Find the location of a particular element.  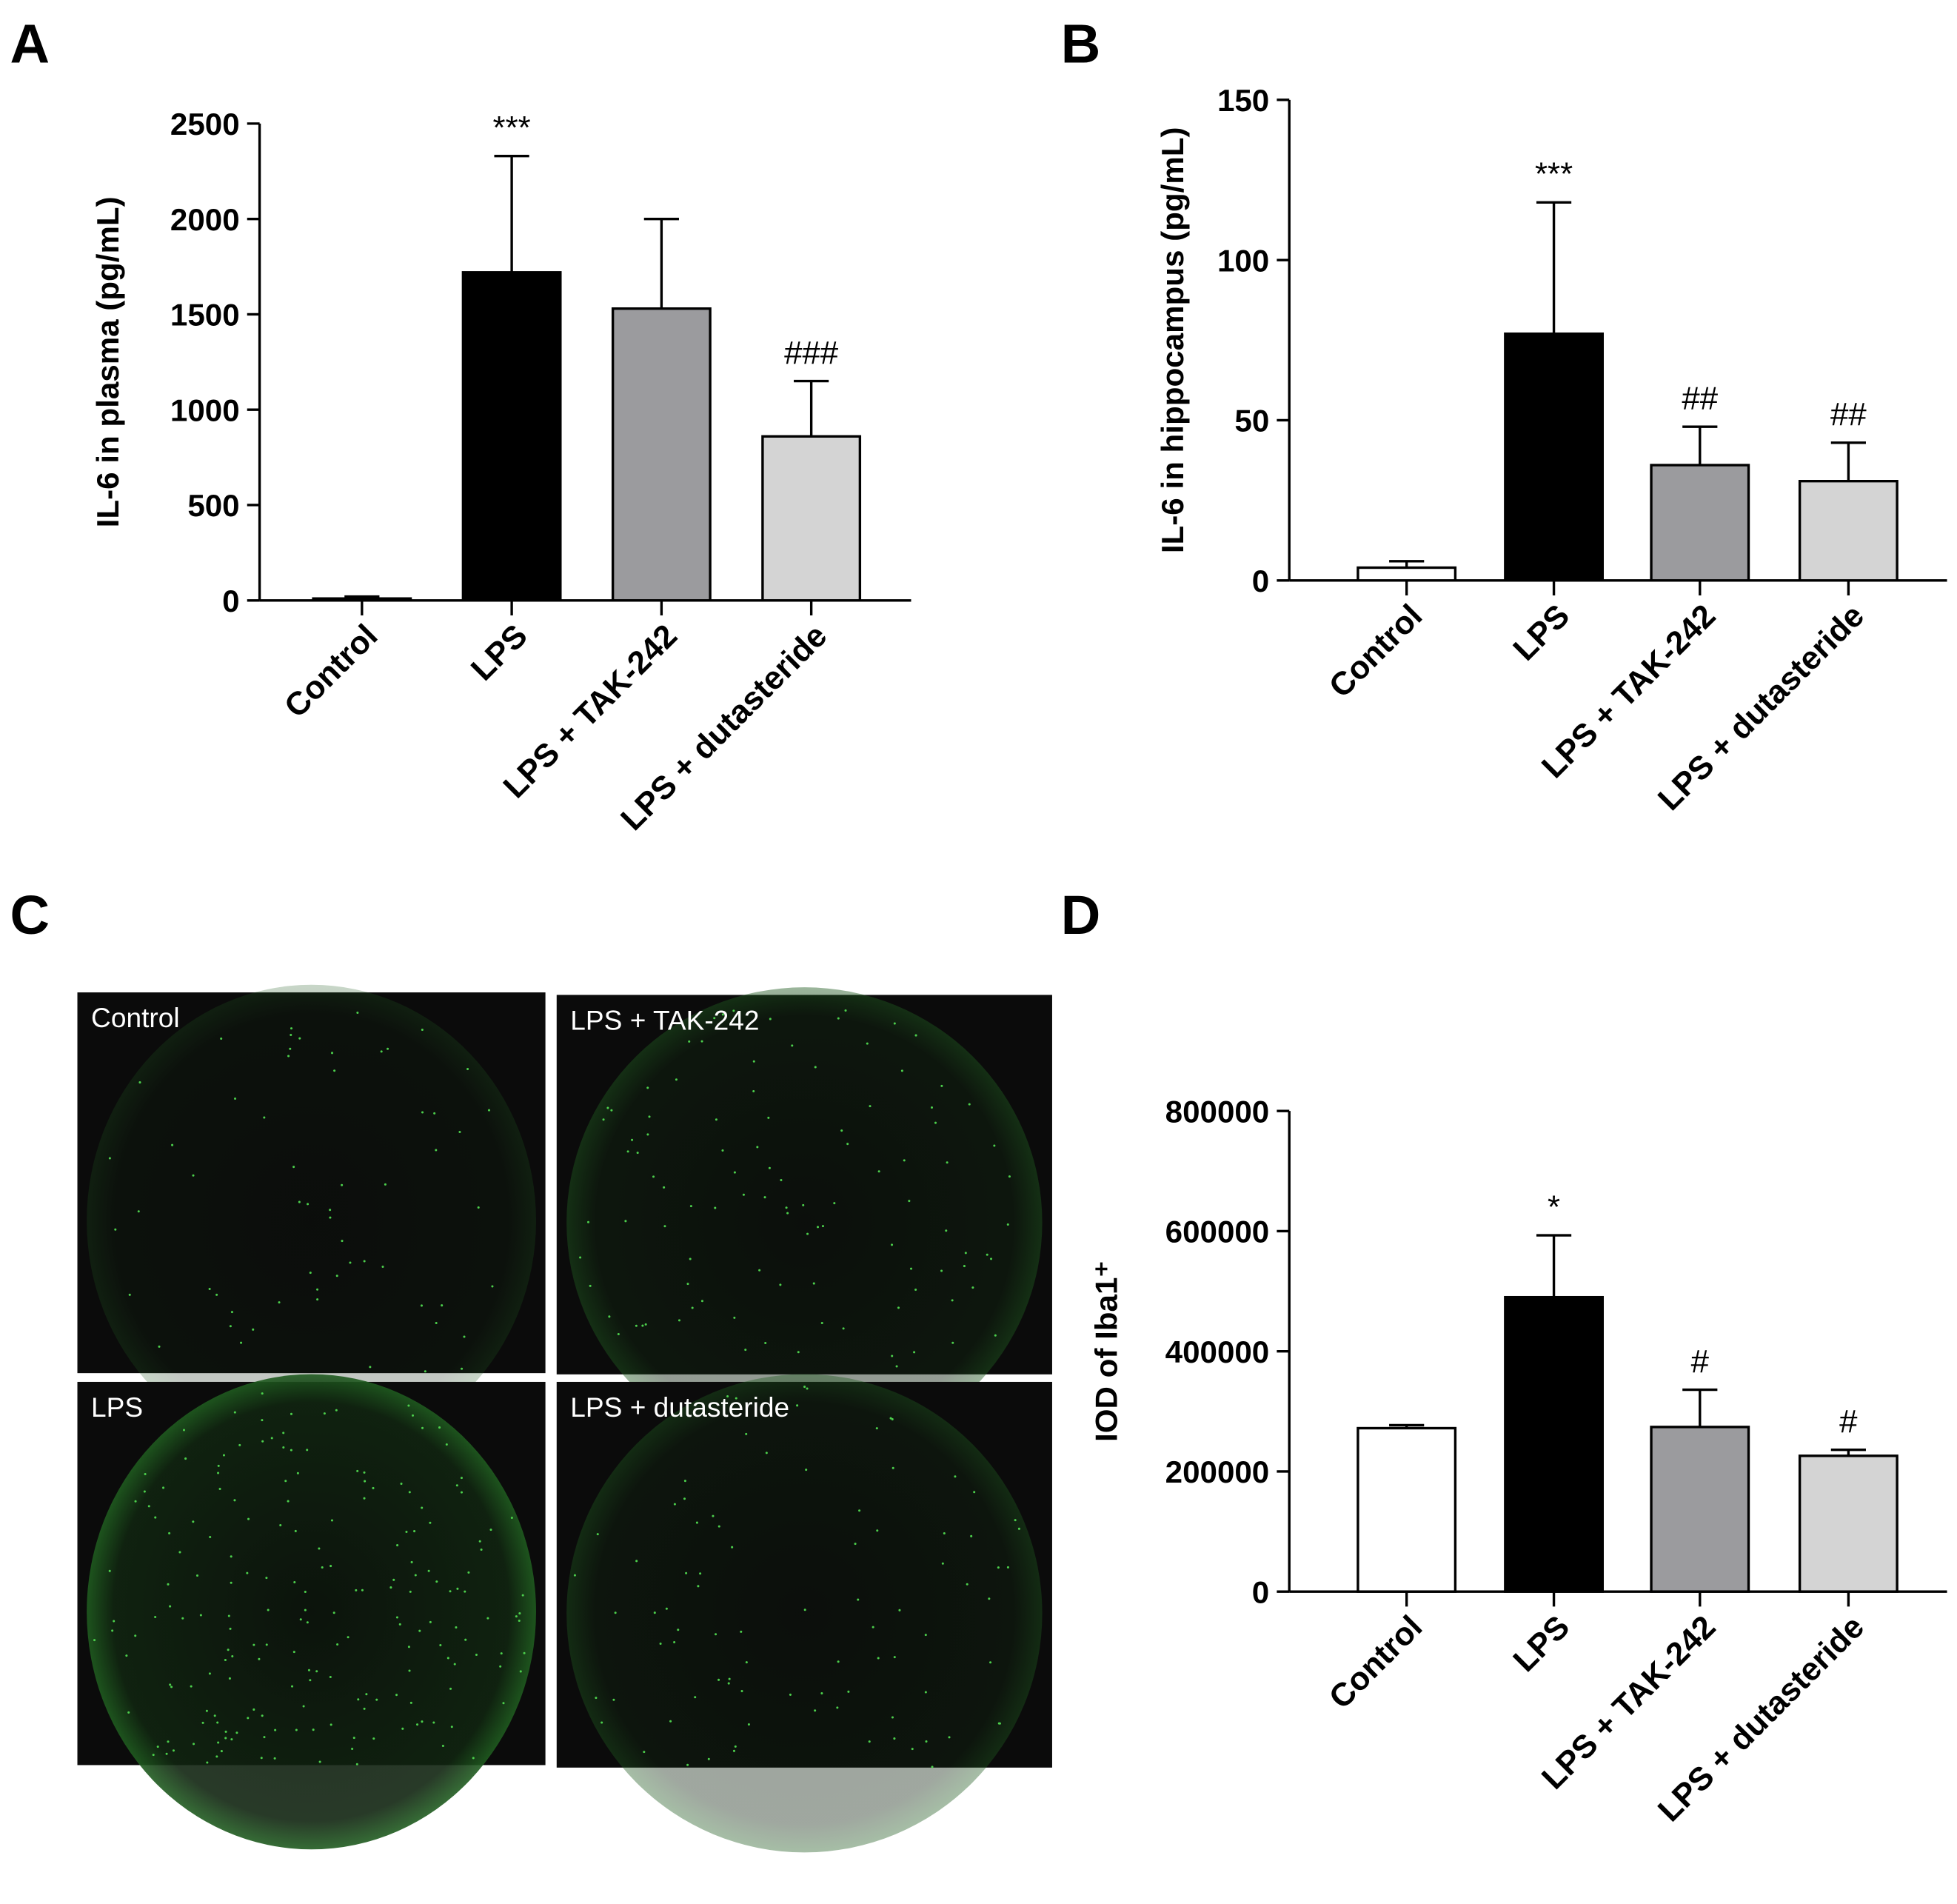

significance-label: *** is located at coordinates (512, 128).